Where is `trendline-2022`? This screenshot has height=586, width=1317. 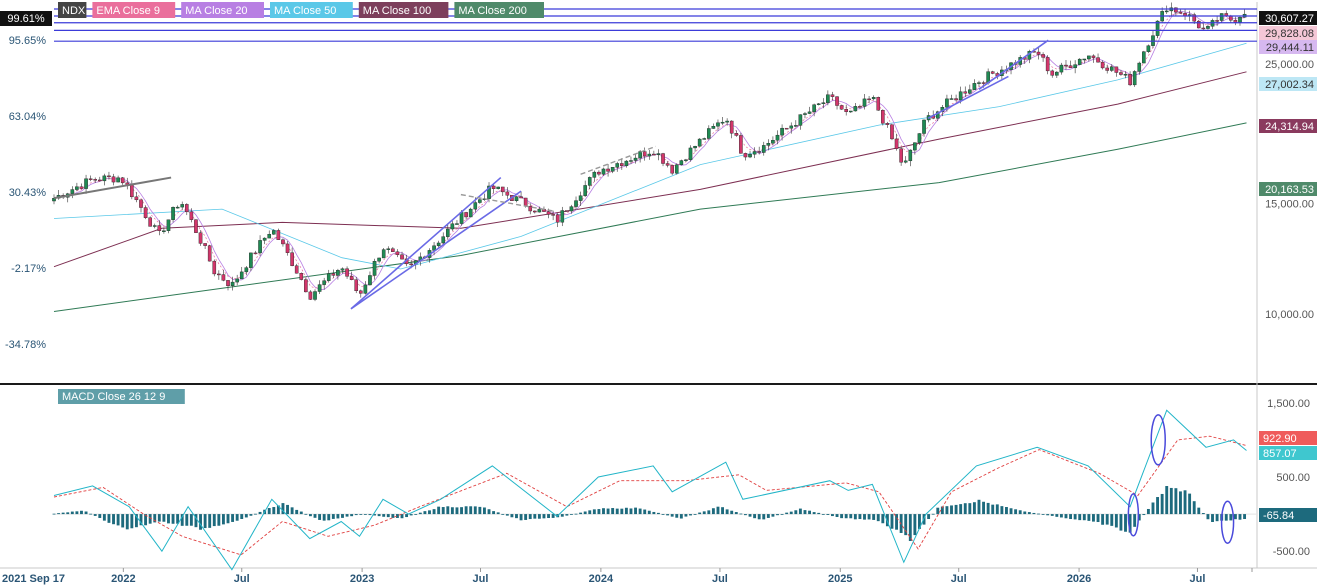
trendline-2022 is located at coordinates (112, 188).